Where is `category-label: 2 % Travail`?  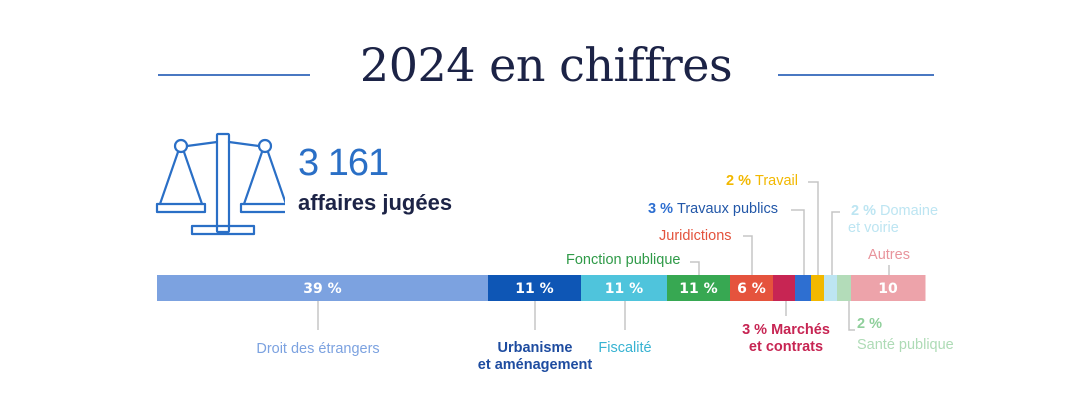 category-label: 2 % Travail is located at coordinates (762, 181).